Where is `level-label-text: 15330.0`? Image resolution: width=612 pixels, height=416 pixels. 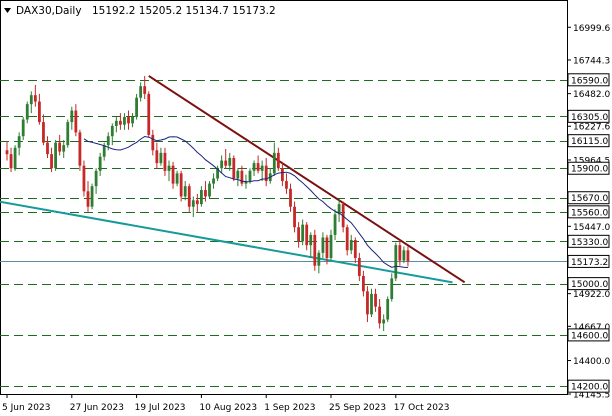 level-label-text: 15330.0 is located at coordinates (589, 243).